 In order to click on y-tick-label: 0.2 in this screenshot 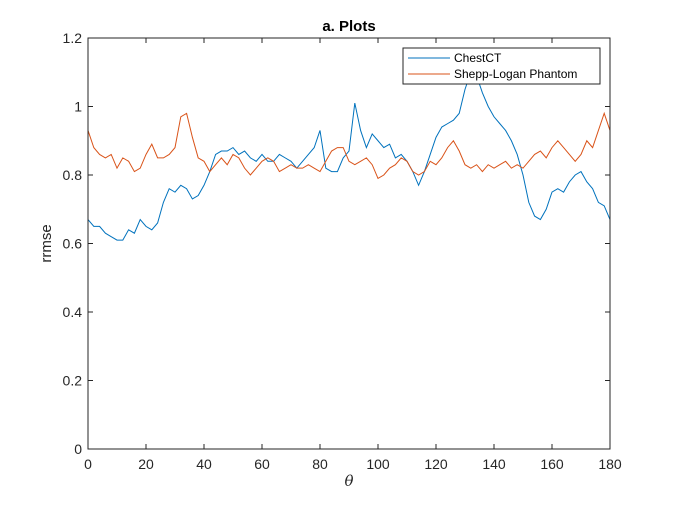, I will do `click(73, 381)`.